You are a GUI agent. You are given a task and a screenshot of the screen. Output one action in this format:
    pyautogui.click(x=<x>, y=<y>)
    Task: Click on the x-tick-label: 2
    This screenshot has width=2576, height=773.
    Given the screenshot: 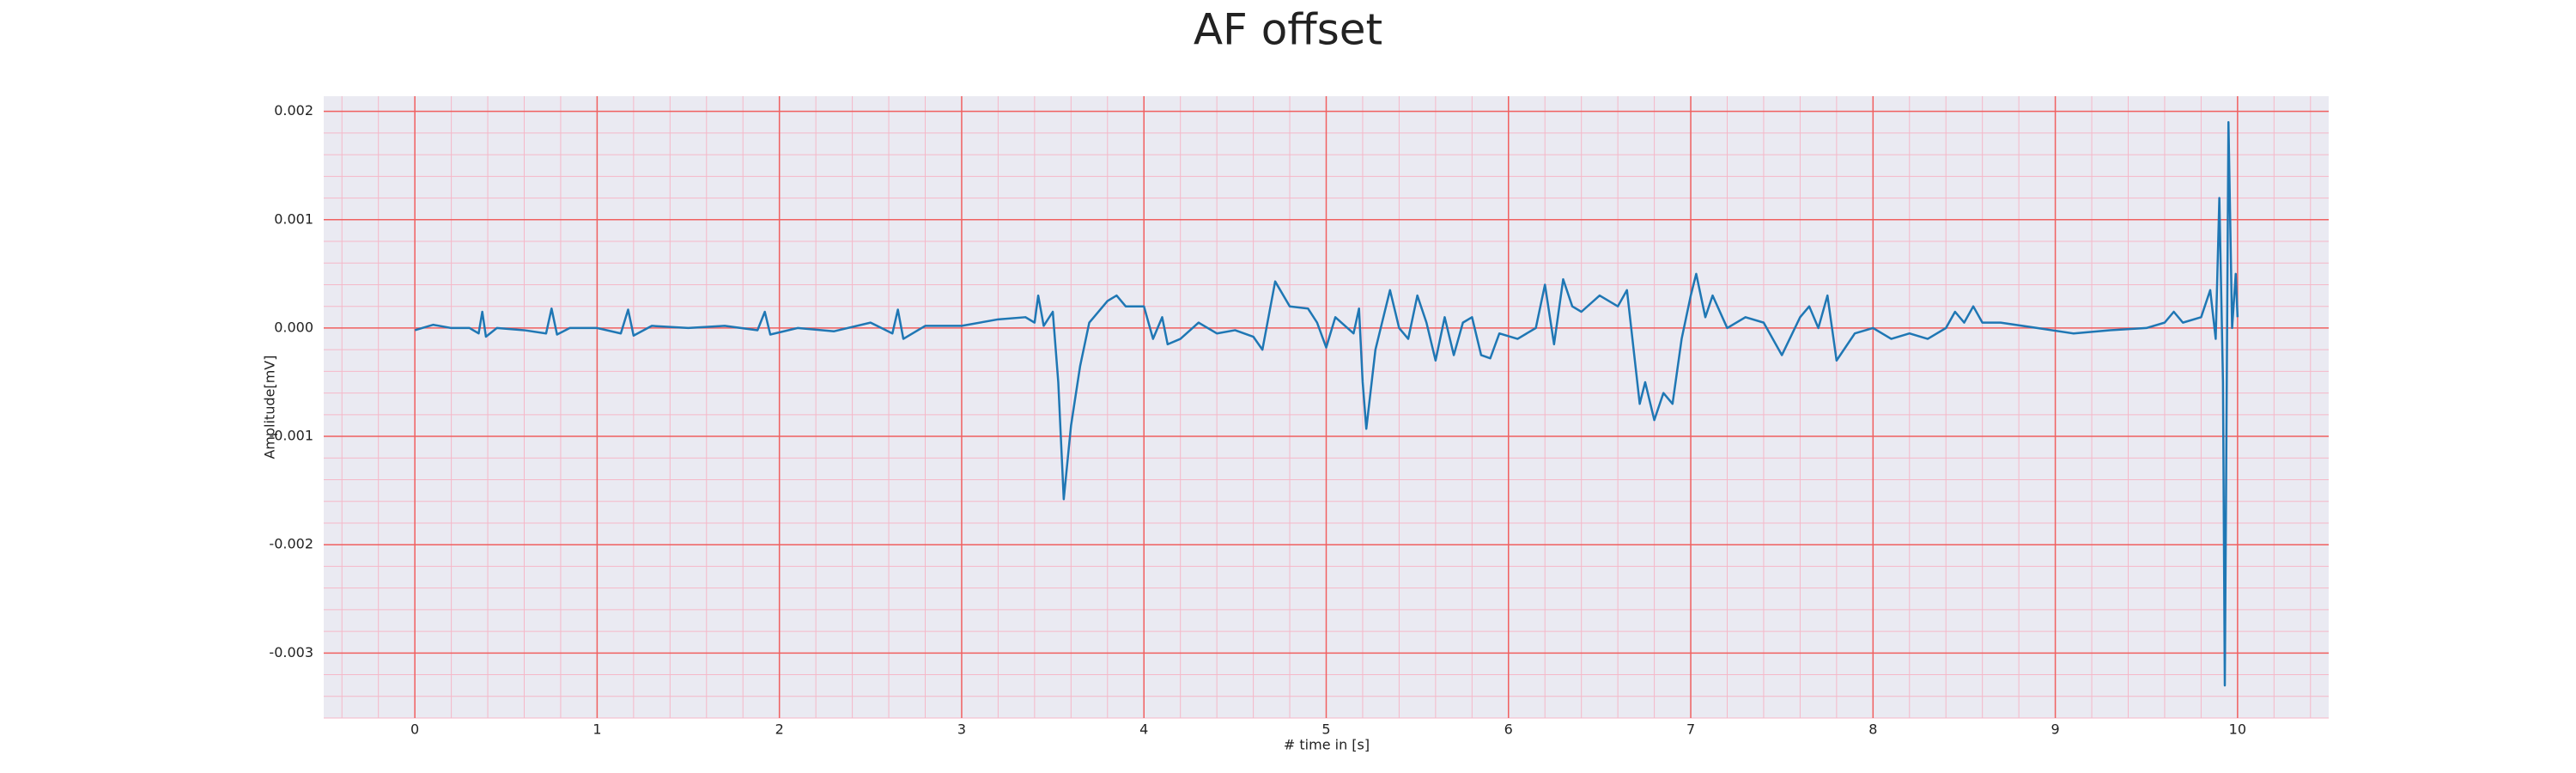 What is the action you would take?
    pyautogui.click(x=779, y=729)
    